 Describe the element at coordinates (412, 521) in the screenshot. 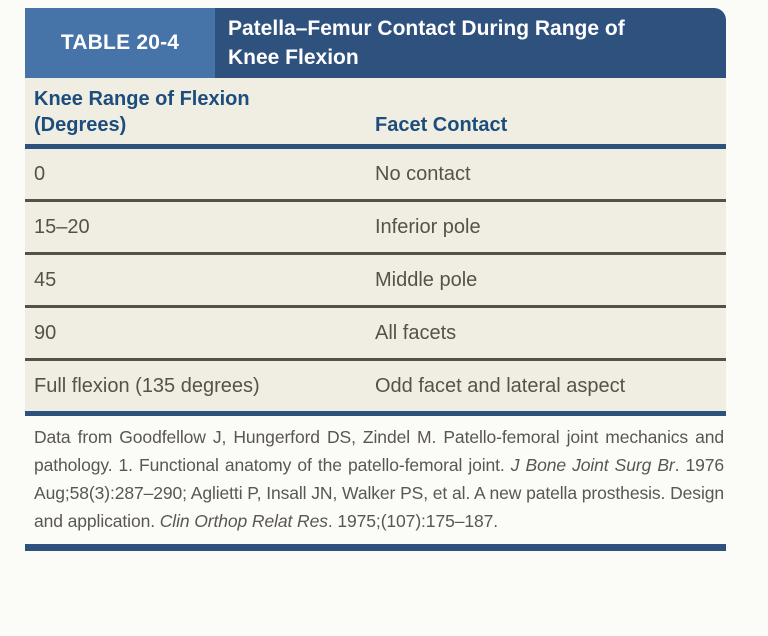

I see `footnote-text-part3: . 1975;(107):175–187.` at that location.